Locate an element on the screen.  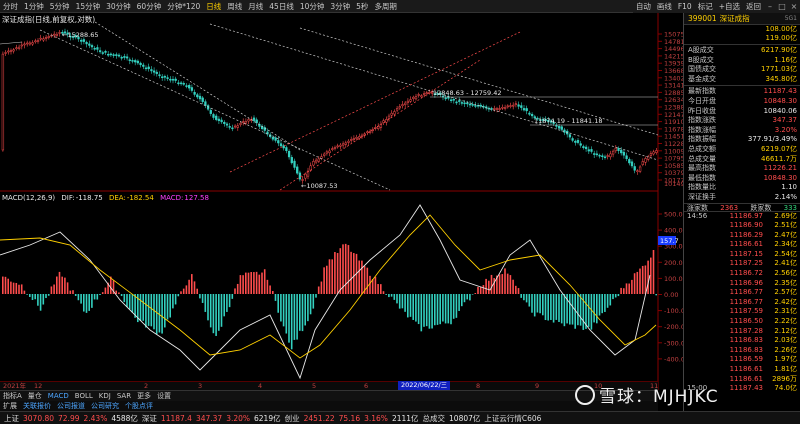
extension-tab: 扩展 is located at coordinates (10, 405).